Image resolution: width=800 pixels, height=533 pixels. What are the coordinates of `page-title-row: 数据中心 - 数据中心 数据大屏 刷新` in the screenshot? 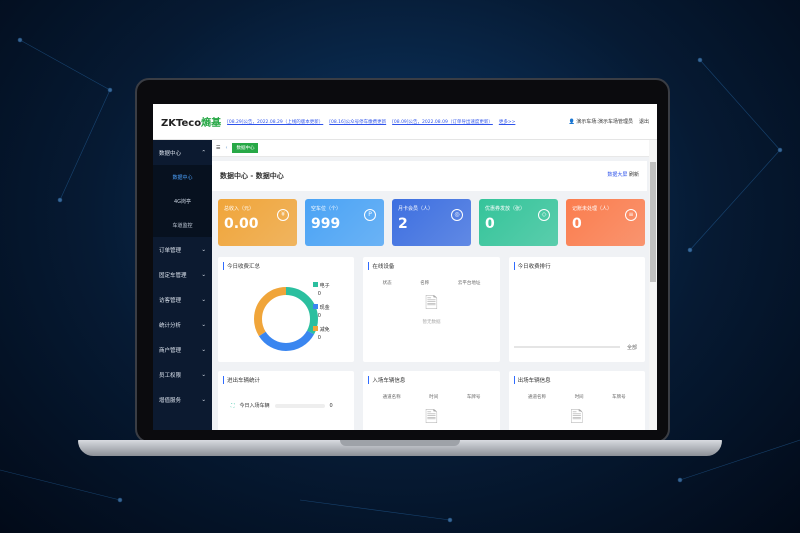 It's located at (429, 176).